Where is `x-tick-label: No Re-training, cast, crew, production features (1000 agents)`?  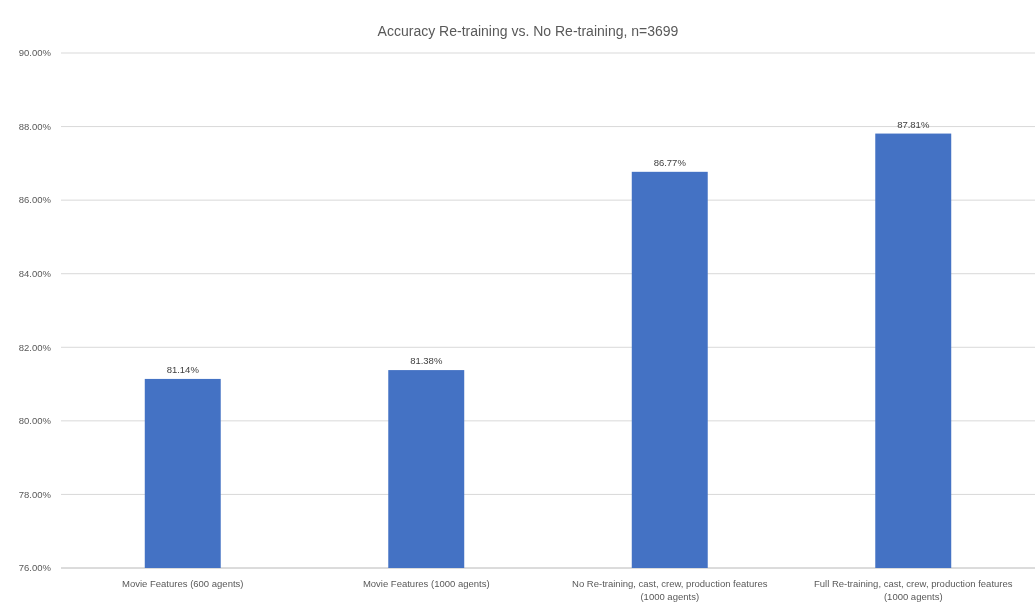
x-tick-label: No Re-training, cast, crew, production features (1000 agents) is located at coordinates (670, 590).